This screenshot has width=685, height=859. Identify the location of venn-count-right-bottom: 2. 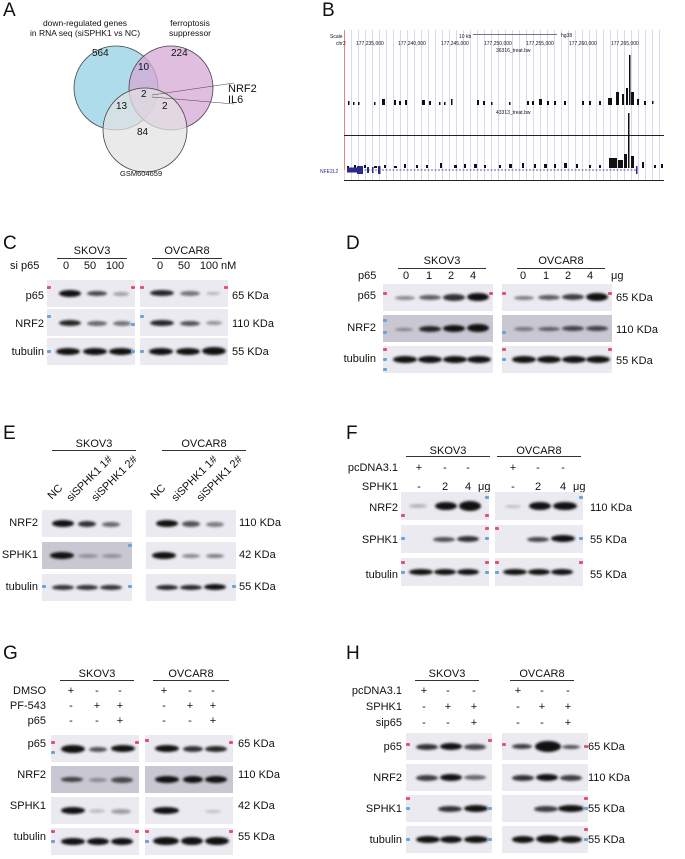
(165, 106).